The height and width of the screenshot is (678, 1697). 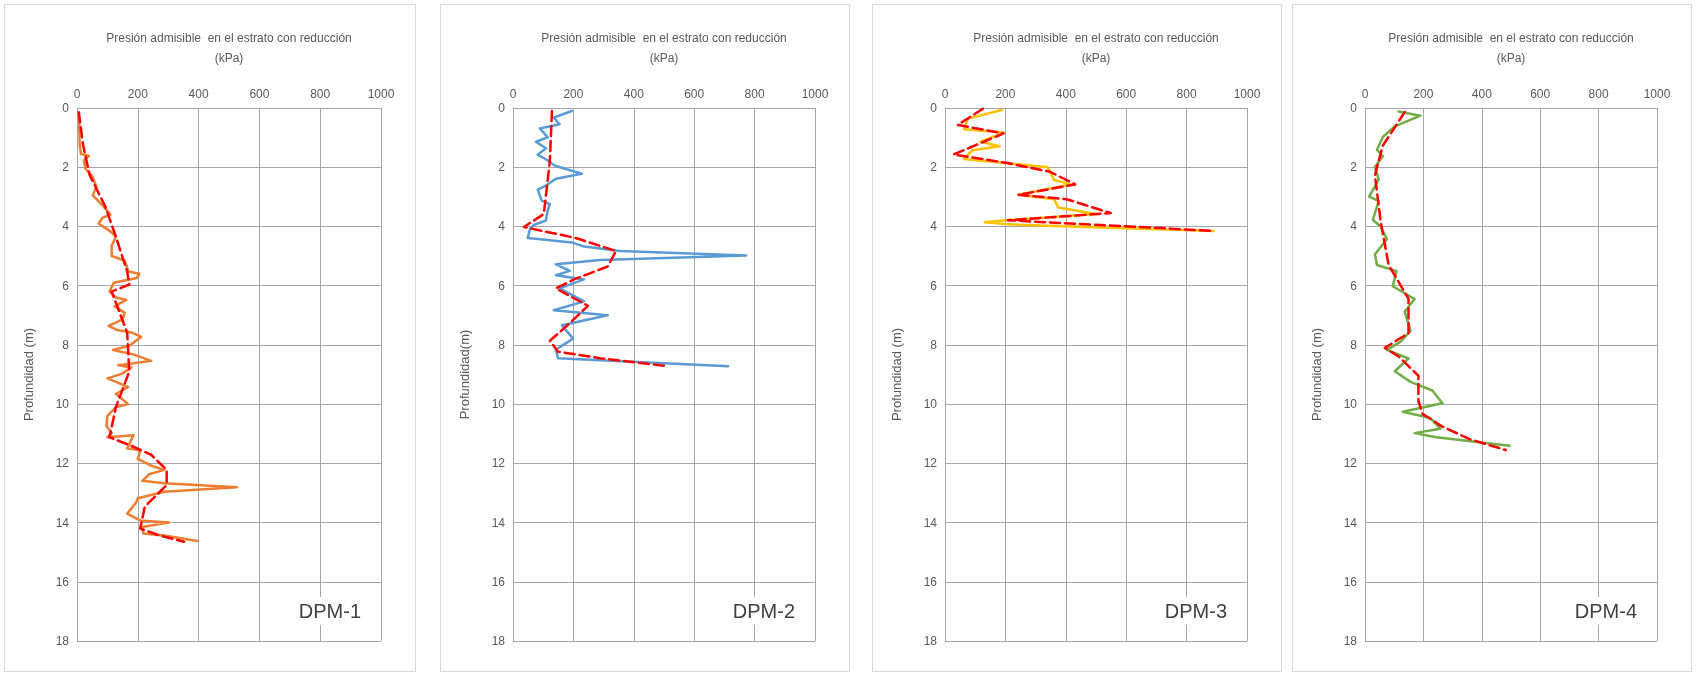 I want to click on annotation: DPM-3, so click(x=1196, y=611).